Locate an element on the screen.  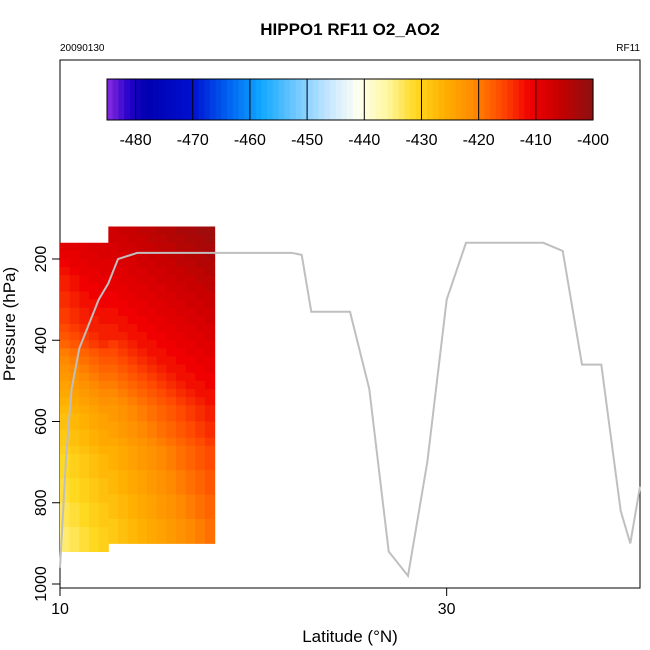
colorbar-tick-label: -460 is located at coordinates (250, 140).